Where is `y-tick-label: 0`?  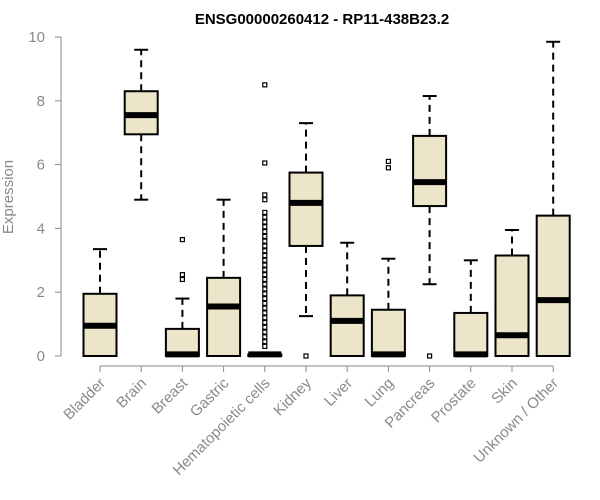 y-tick-label: 0 is located at coordinates (41, 356).